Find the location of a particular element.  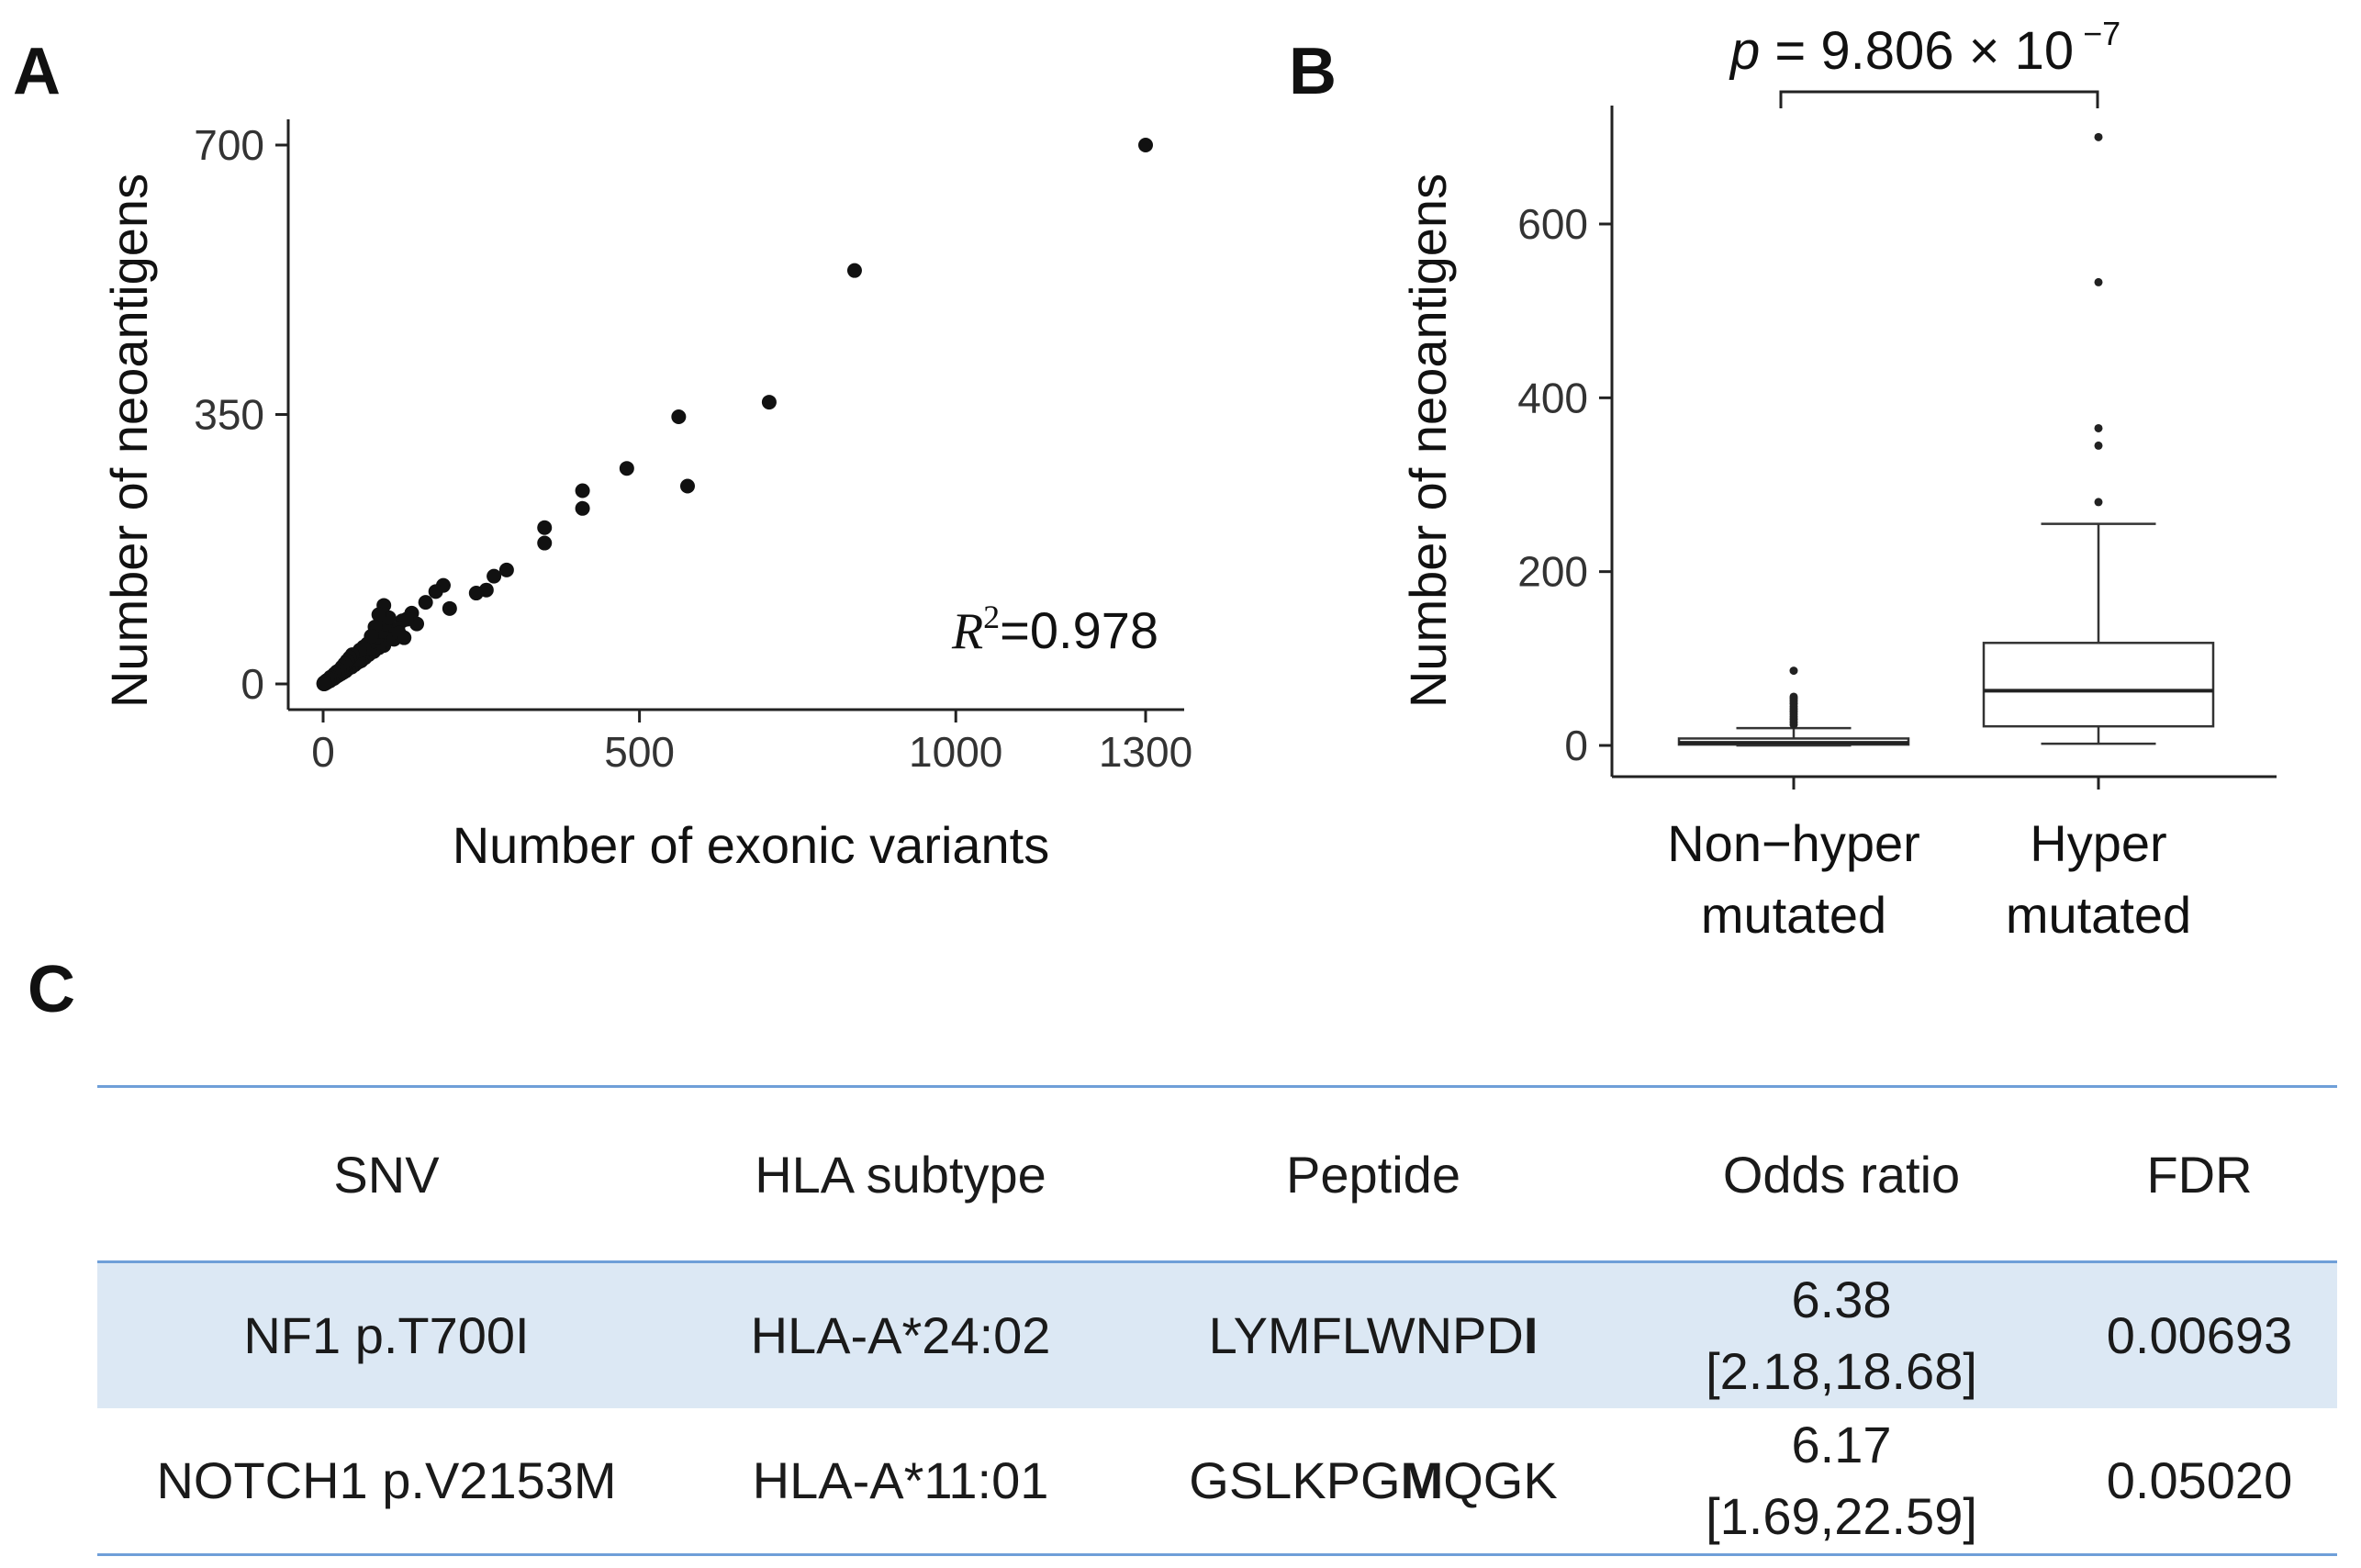

cell-peptide: GSLKPGMQGK is located at coordinates (1373, 1482).